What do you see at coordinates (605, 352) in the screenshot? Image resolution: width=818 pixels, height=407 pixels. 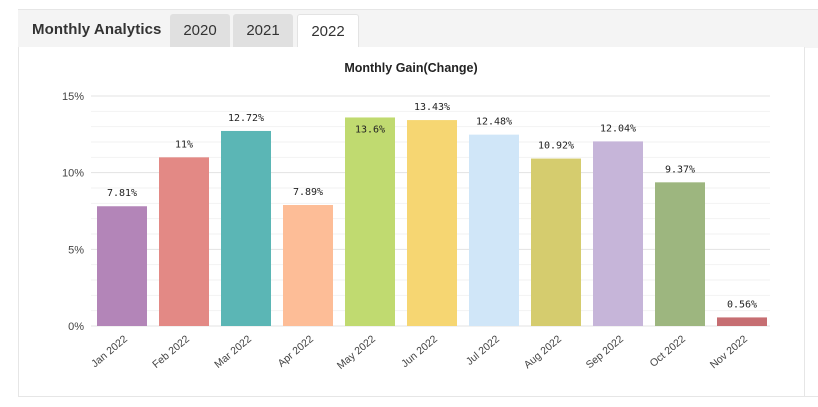 I see `x-tick-label: Sep 2022` at bounding box center [605, 352].